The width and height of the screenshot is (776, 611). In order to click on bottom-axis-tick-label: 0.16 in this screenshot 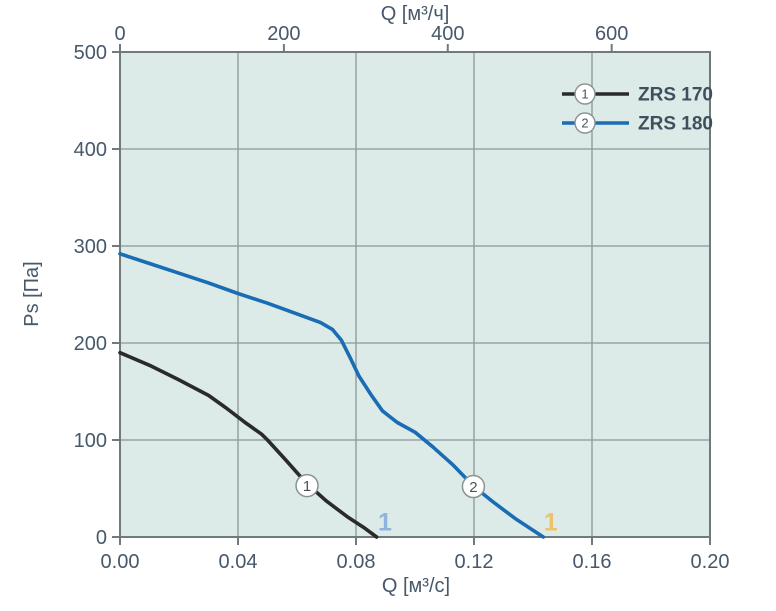, I will do `click(592, 562)`.